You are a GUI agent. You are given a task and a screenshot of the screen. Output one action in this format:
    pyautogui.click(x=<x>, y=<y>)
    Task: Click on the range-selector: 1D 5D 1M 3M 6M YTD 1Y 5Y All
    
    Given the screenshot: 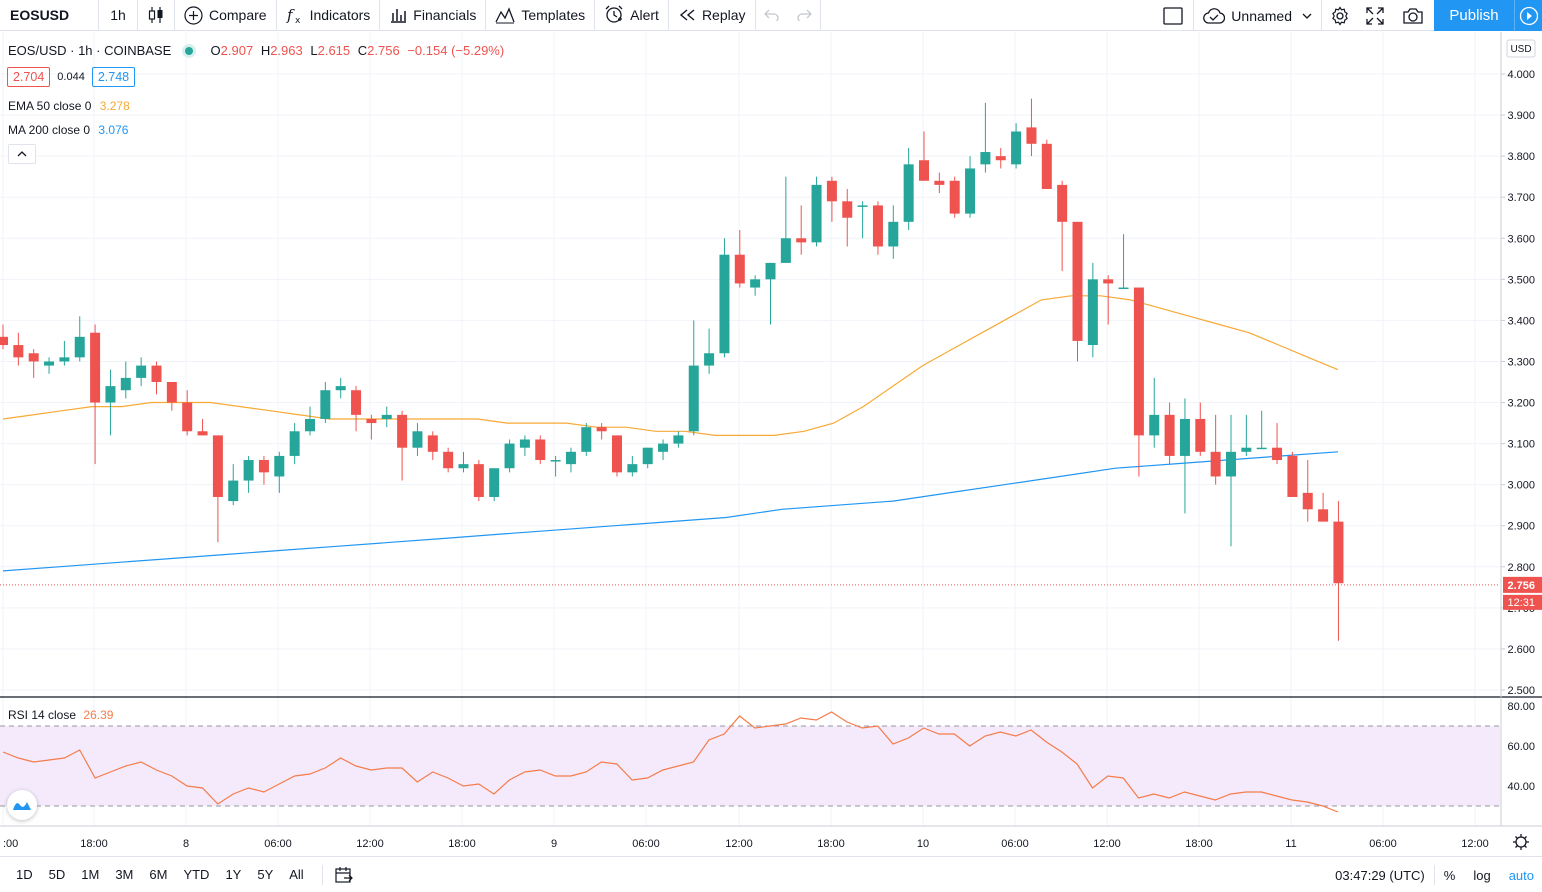 What is the action you would take?
    pyautogui.click(x=156, y=874)
    